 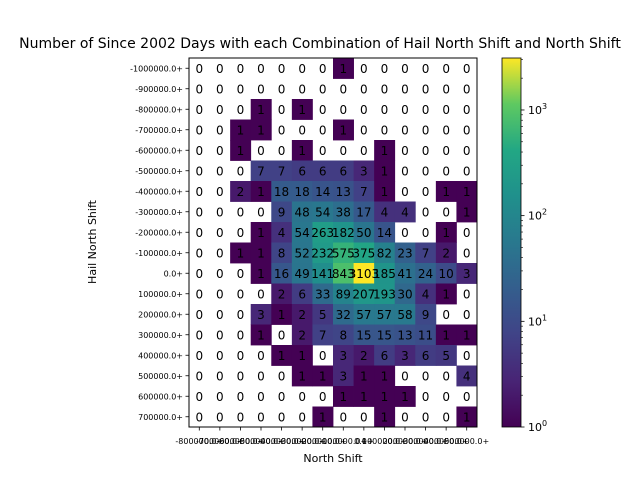 What do you see at coordinates (160, 396) in the screenshot?
I see `y-tick-label: 600000.0+` at bounding box center [160, 396].